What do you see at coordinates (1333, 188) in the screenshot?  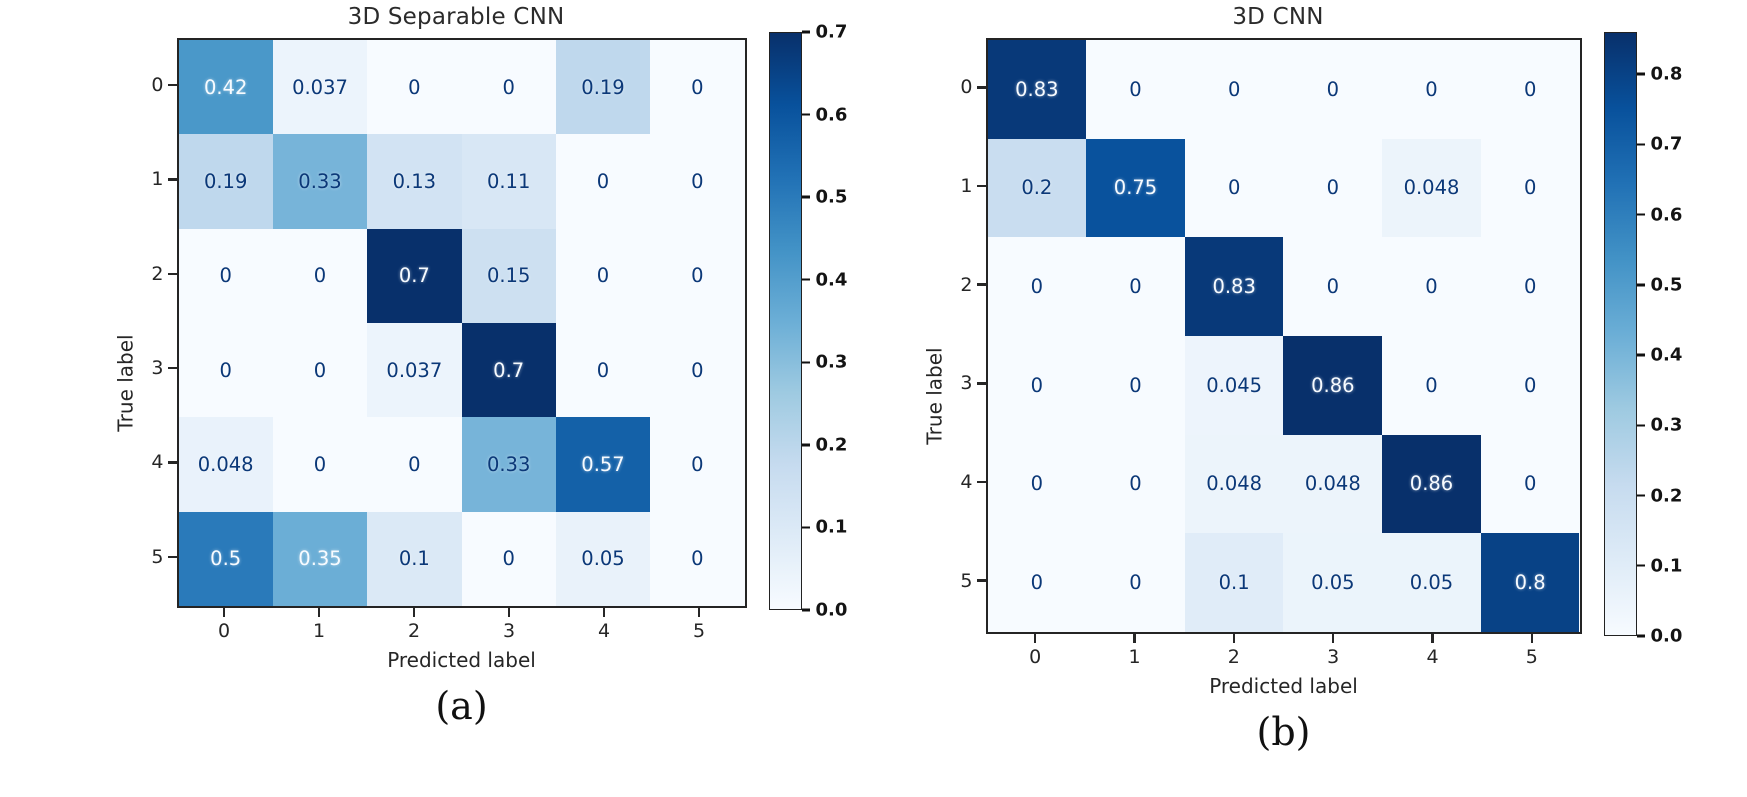 I see `matrix-cell-r1c3: 0` at bounding box center [1333, 188].